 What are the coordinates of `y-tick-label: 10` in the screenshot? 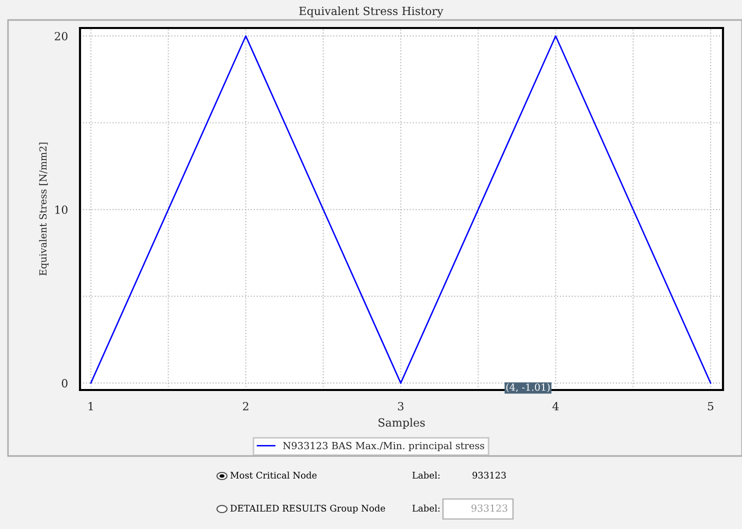 It's located at (61, 209).